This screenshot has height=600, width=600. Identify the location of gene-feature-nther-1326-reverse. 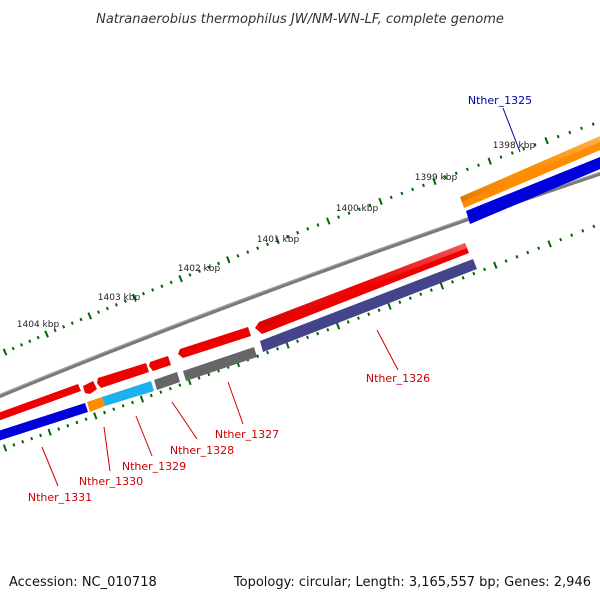
(368, 305).